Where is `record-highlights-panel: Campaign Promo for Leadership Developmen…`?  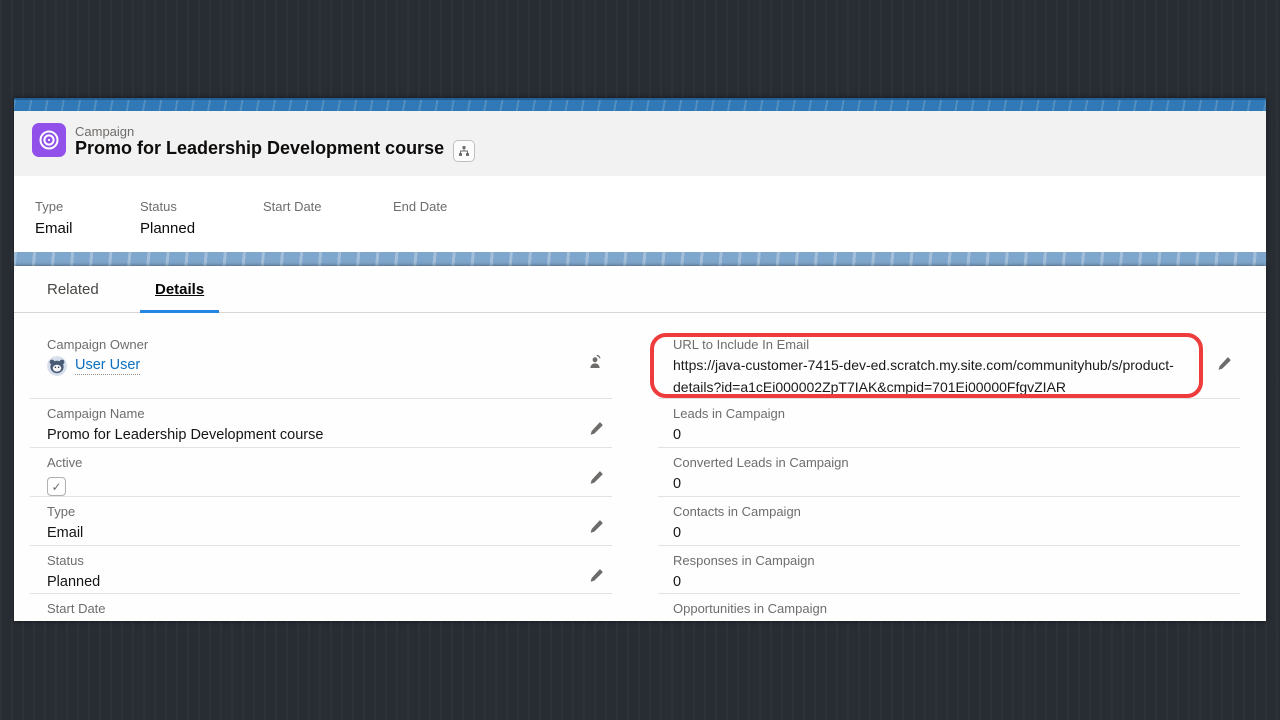
record-highlights-panel: Campaign Promo for Leadership Developmen… is located at coordinates (640, 143).